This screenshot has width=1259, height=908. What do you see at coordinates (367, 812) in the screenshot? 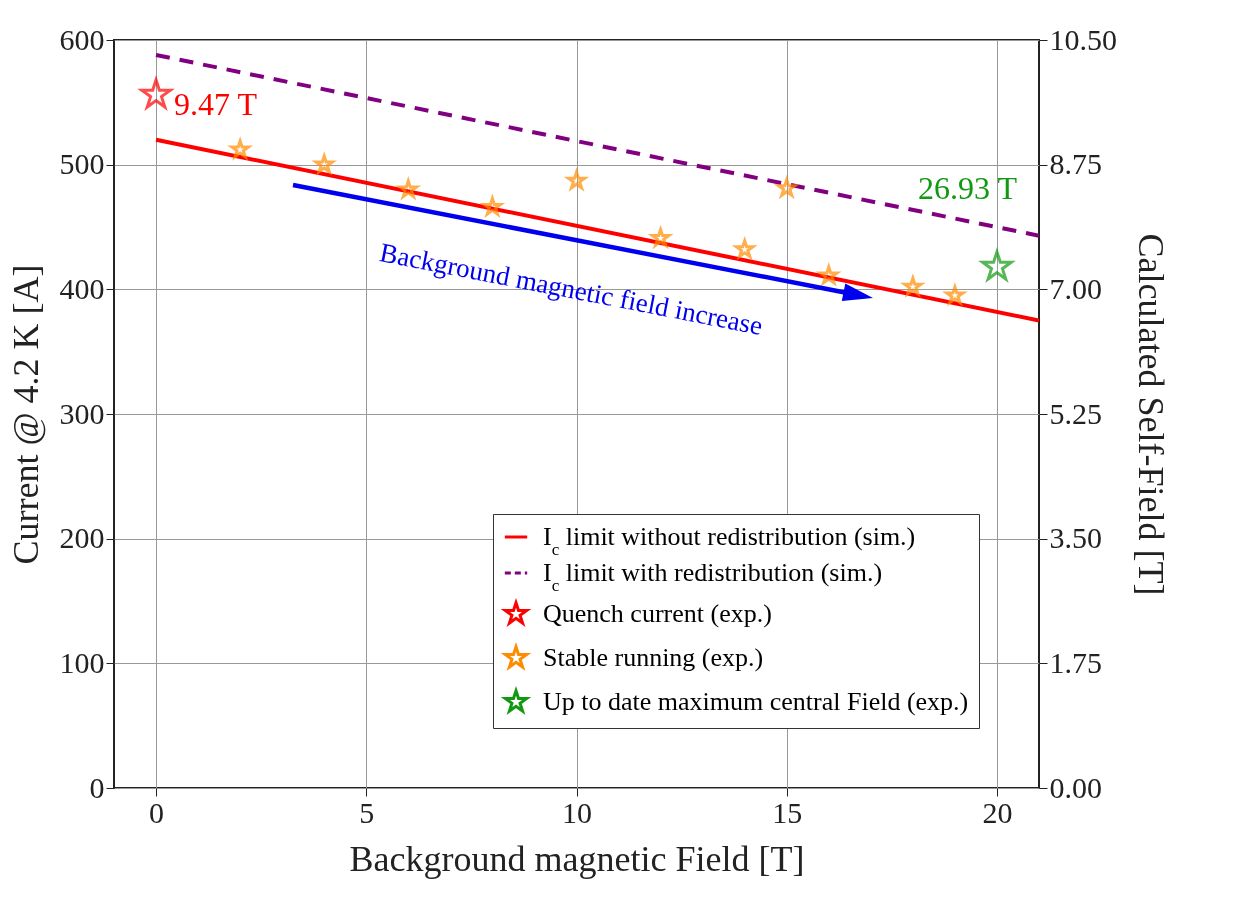
I see `x-tick-label: 5` at bounding box center [367, 812].